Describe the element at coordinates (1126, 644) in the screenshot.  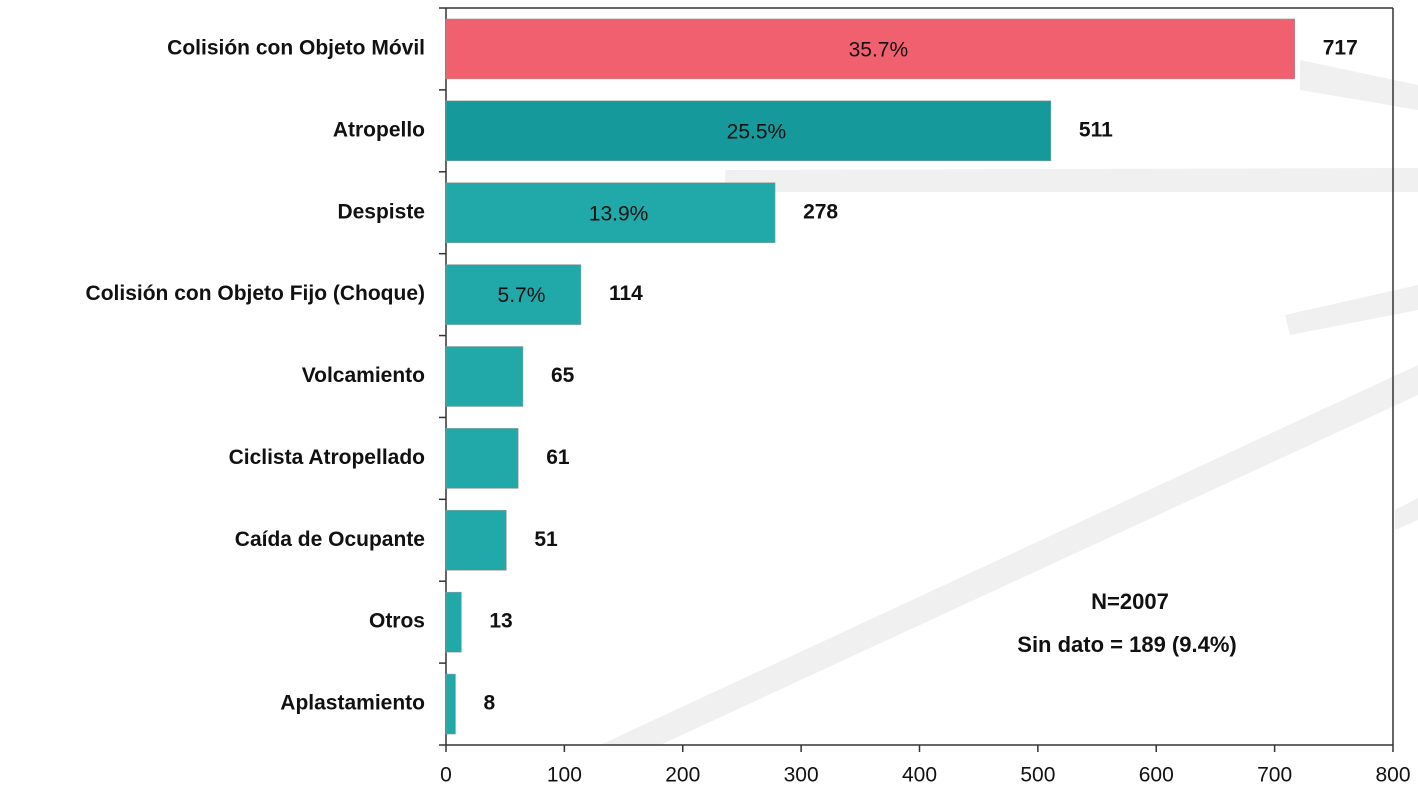
I see `annotation: Sin dato = 189 (9.4%)` at that location.